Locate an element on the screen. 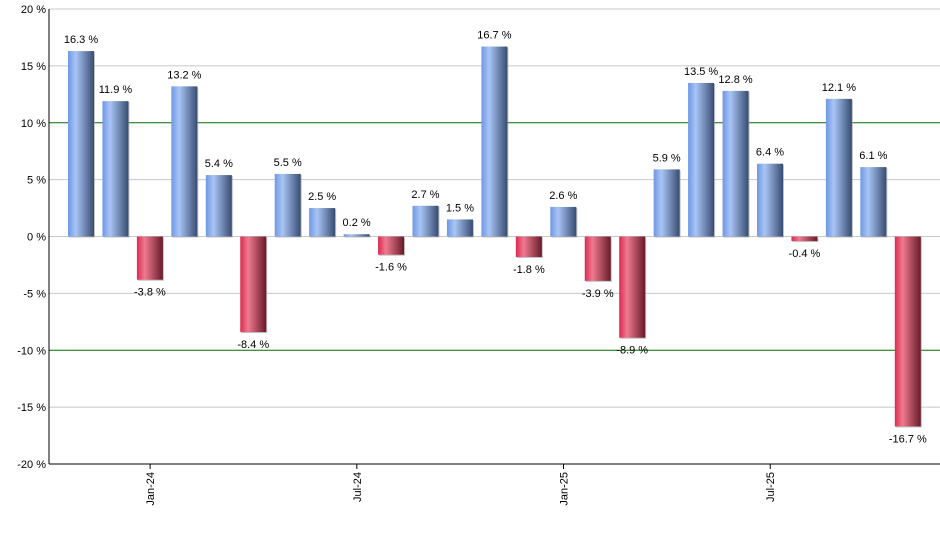 This screenshot has height=550, width=940. bar-value-label: -1.8 % is located at coordinates (529, 270).